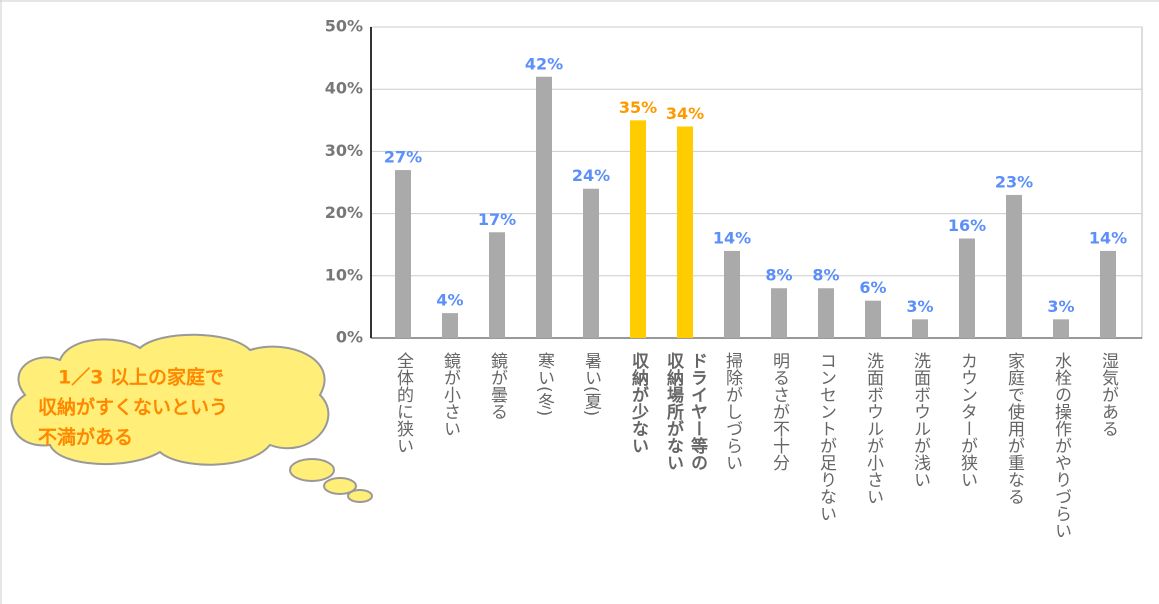 The height and width of the screenshot is (604, 1159). Describe the element at coordinates (591, 175) in the screenshot. I see `value-label: 24%` at that location.